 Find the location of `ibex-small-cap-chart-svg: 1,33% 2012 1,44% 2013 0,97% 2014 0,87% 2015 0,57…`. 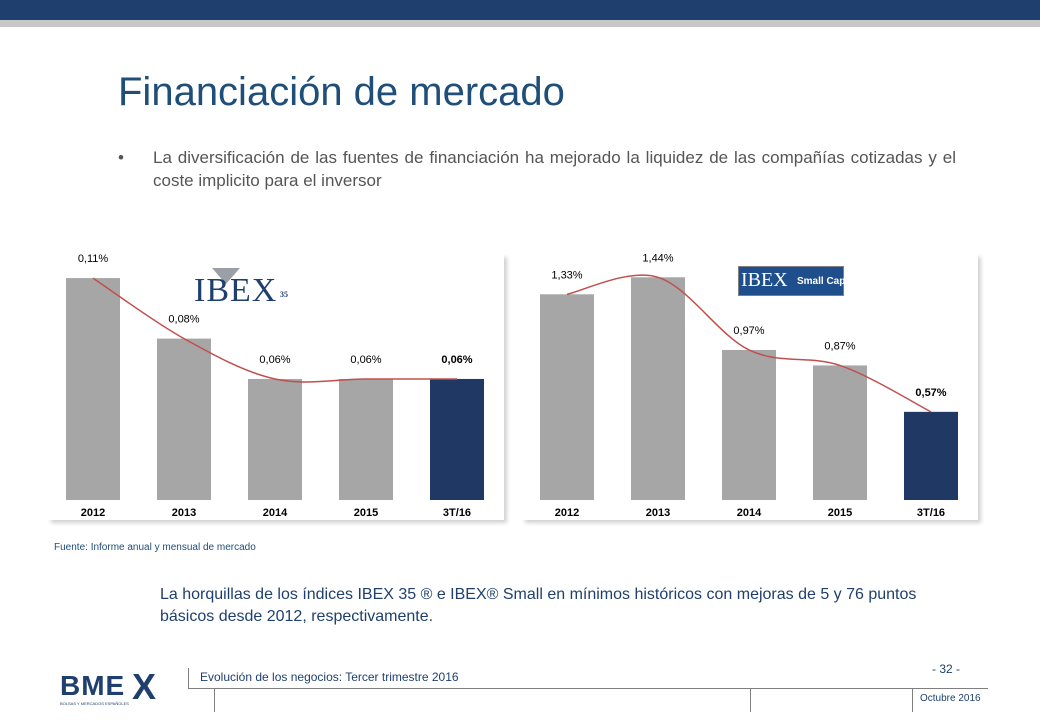

ibex-small-cap-chart-svg: 1,33% 2012 1,44% 2013 0,97% 2014 0,87% 2015 0,57… is located at coordinates (749, 386).